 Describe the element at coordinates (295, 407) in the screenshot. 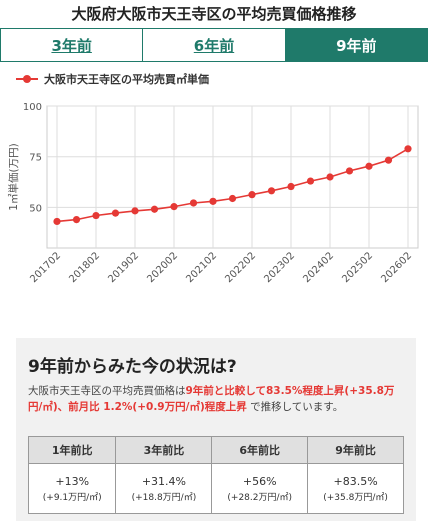

I see `summary-text-suffix: で推移しています。` at that location.